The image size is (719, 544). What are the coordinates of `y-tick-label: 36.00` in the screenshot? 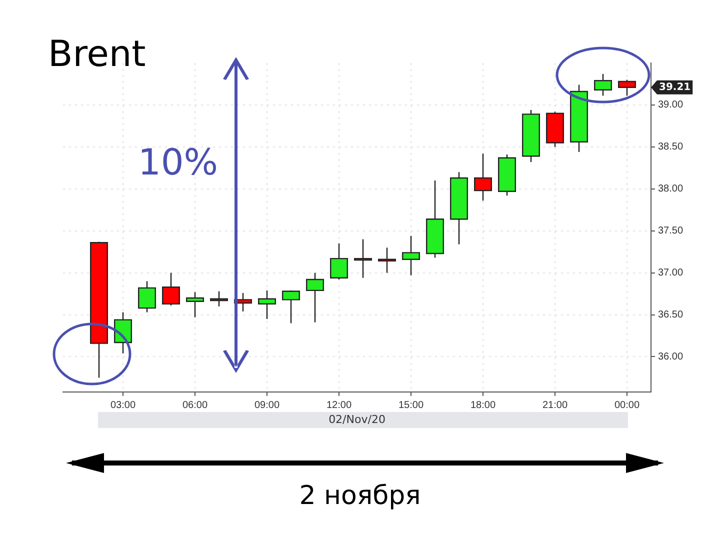 It's located at (671, 357).